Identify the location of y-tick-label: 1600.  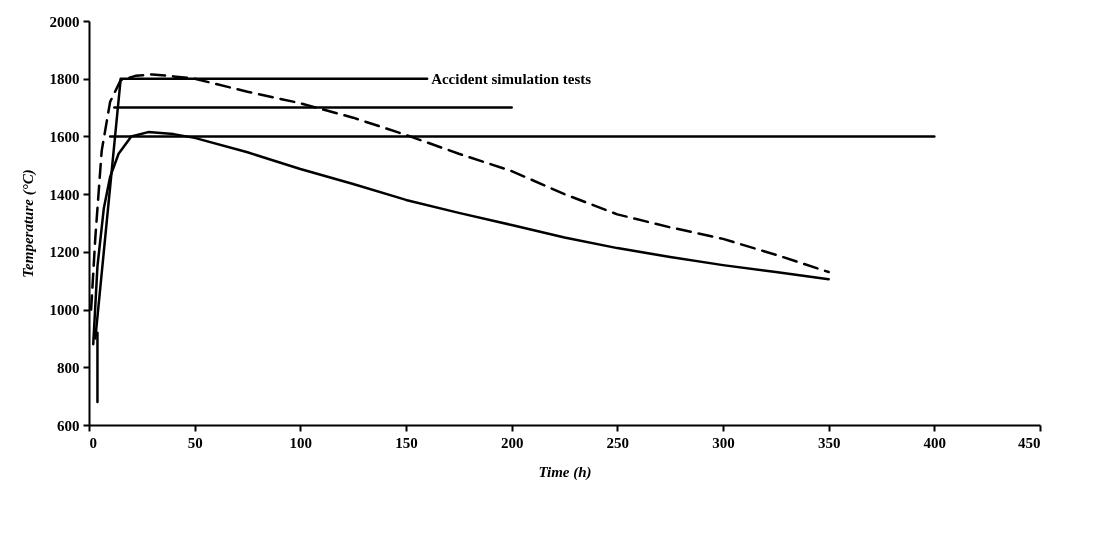
(64, 136).